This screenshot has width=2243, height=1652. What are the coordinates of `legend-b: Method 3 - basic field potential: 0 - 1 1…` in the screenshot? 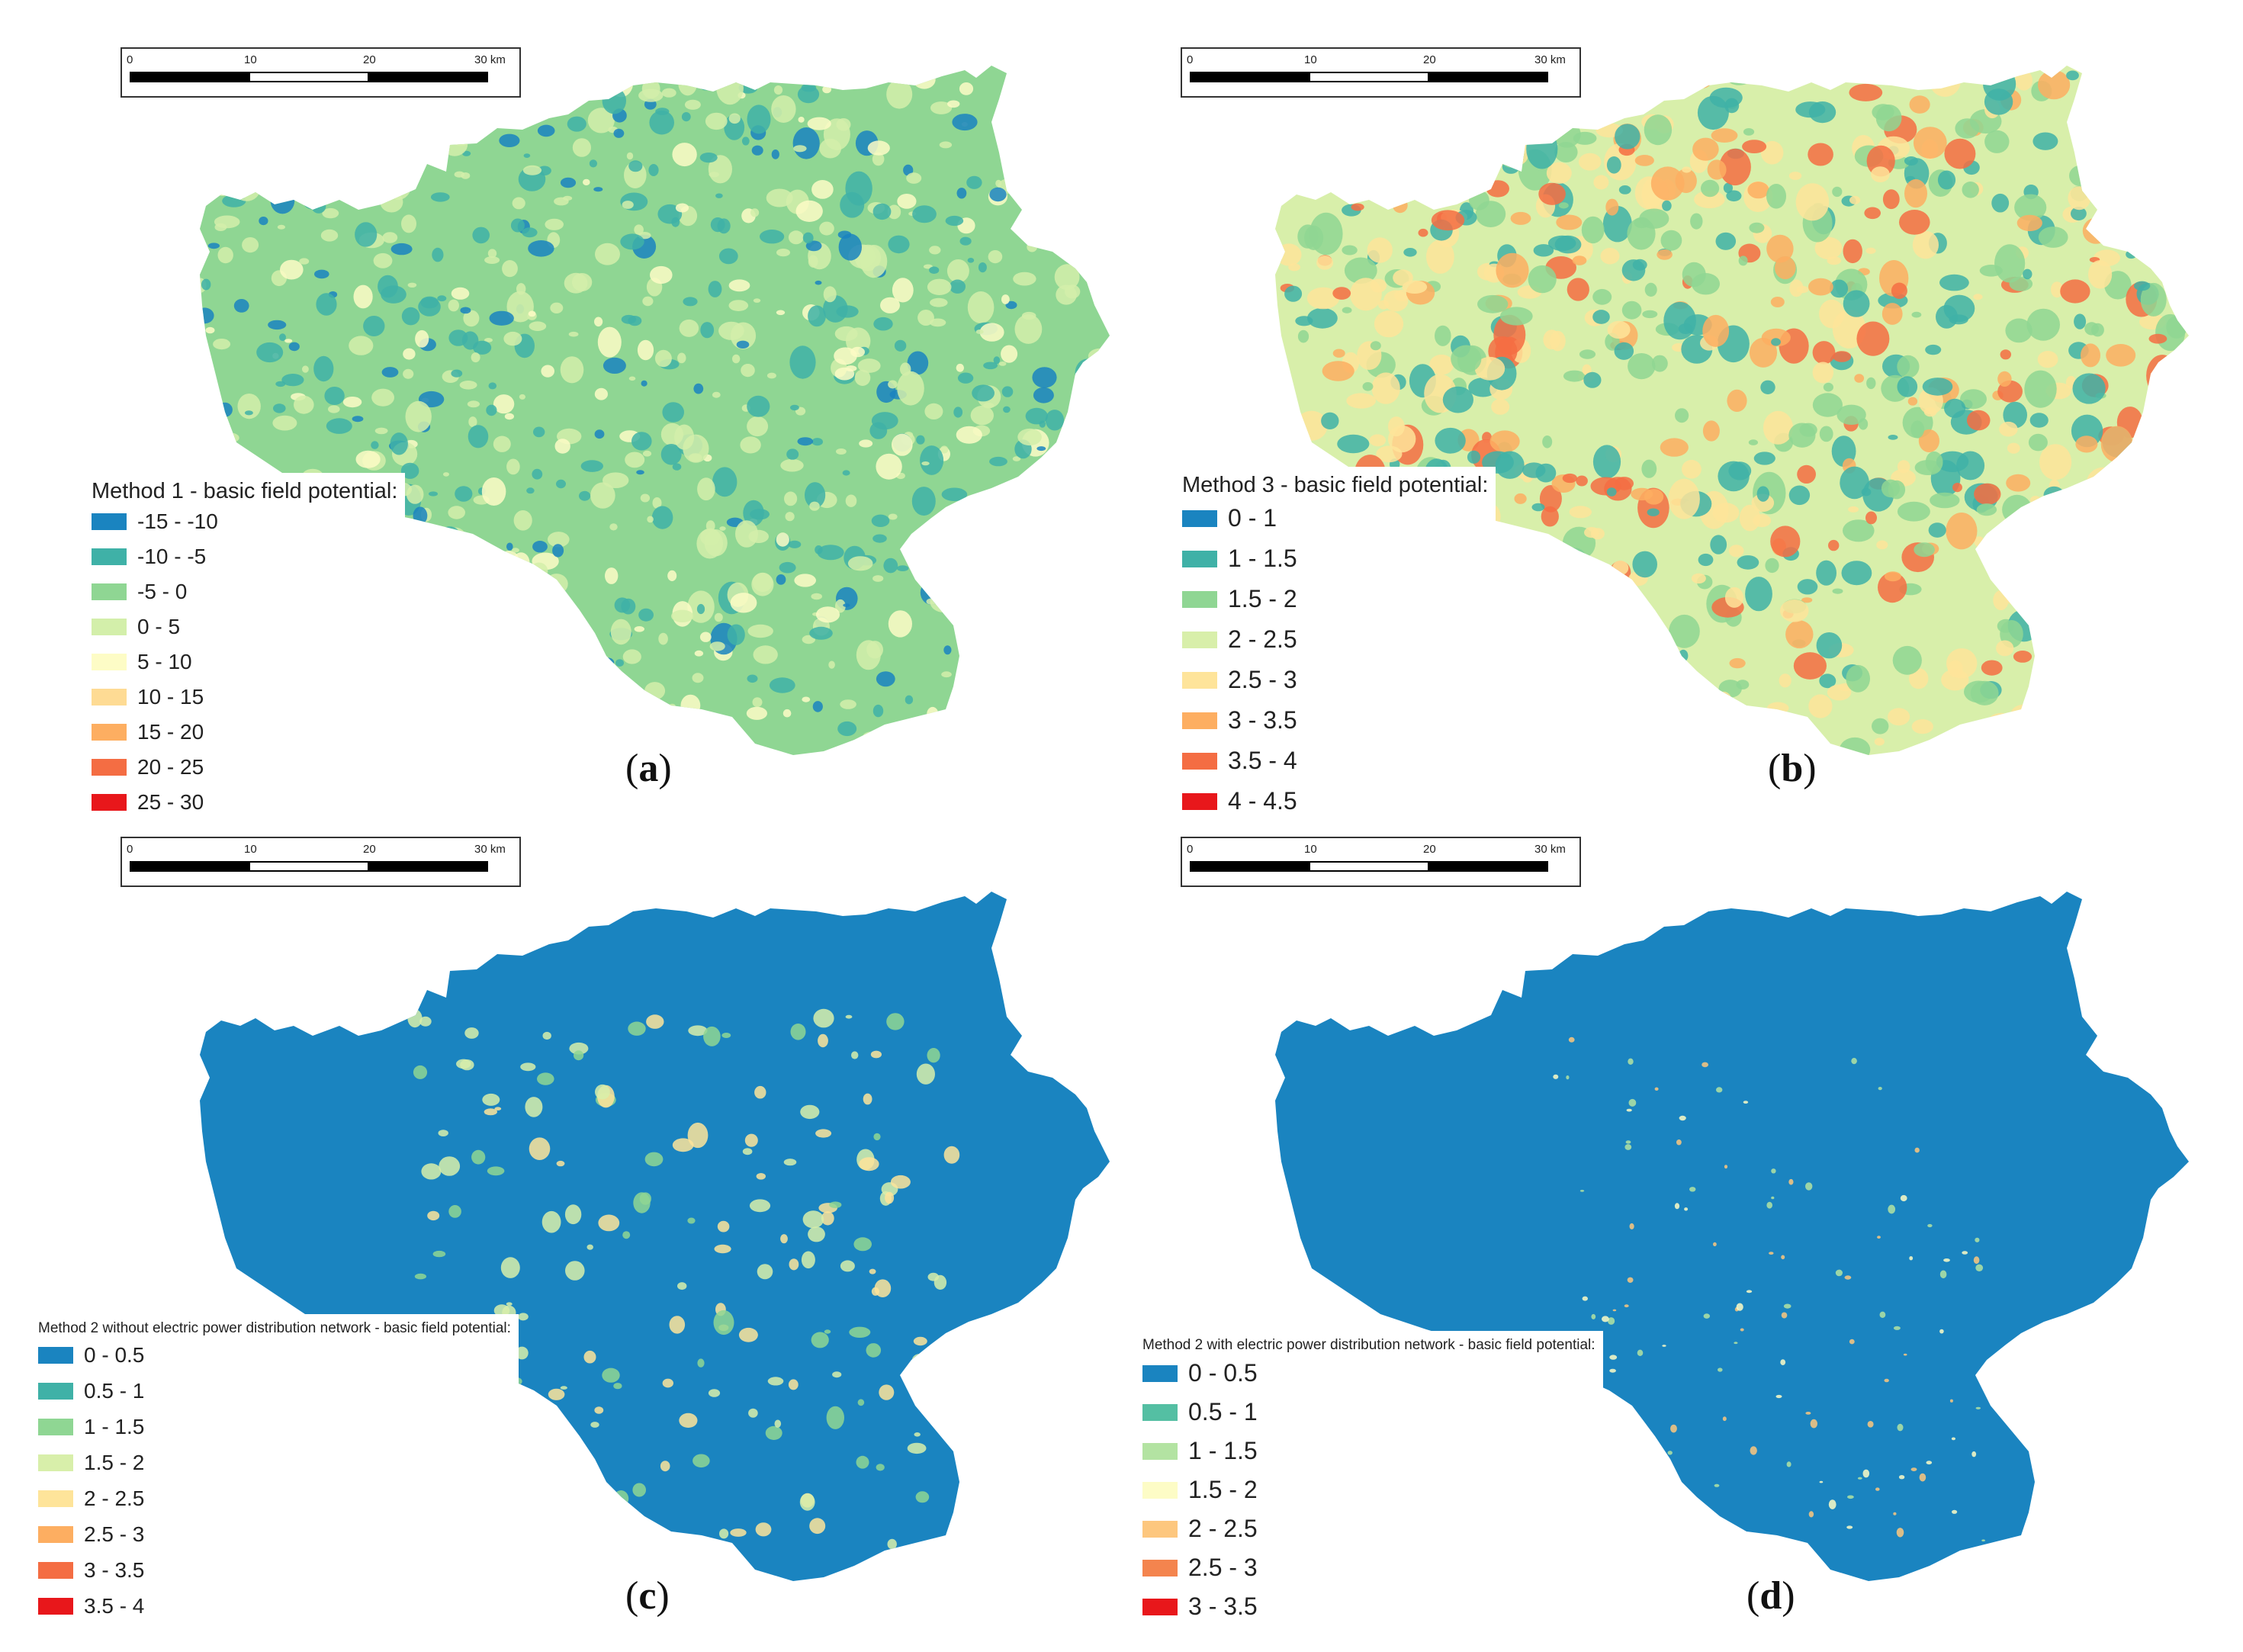 It's located at (1336, 647).